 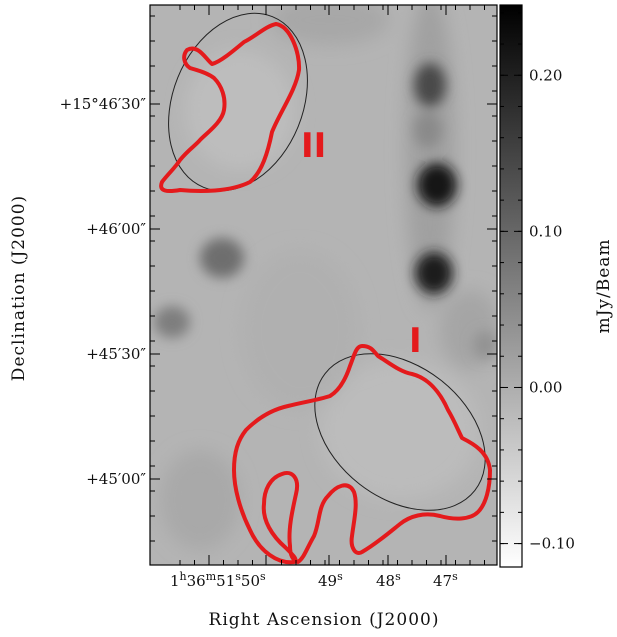 What do you see at coordinates (313, 146) in the screenshot?
I see `region-label-ii: II` at bounding box center [313, 146].